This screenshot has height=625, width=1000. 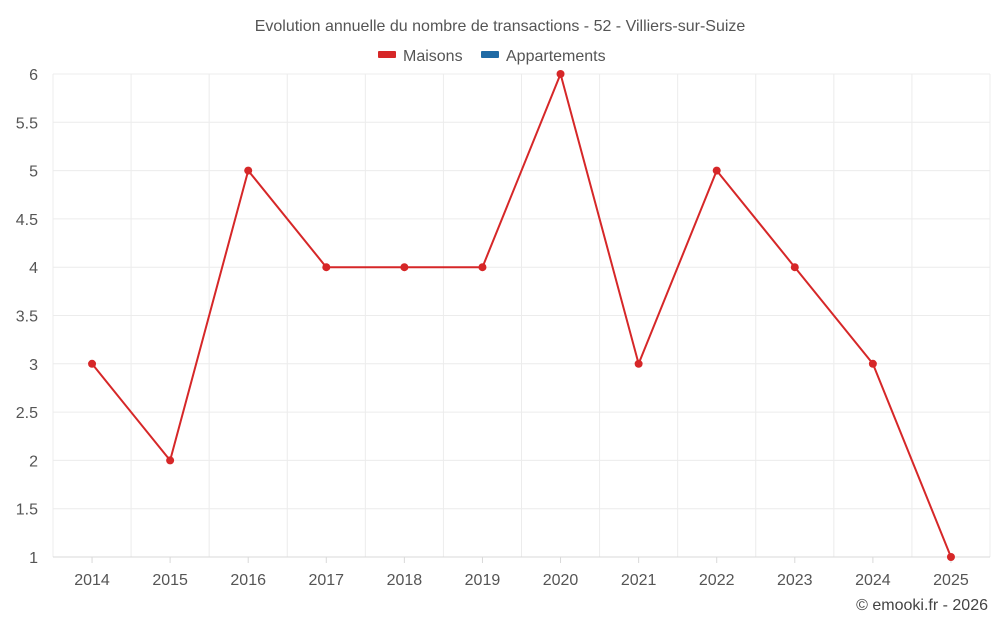 I want to click on legend-label: Maisons, so click(x=433, y=56).